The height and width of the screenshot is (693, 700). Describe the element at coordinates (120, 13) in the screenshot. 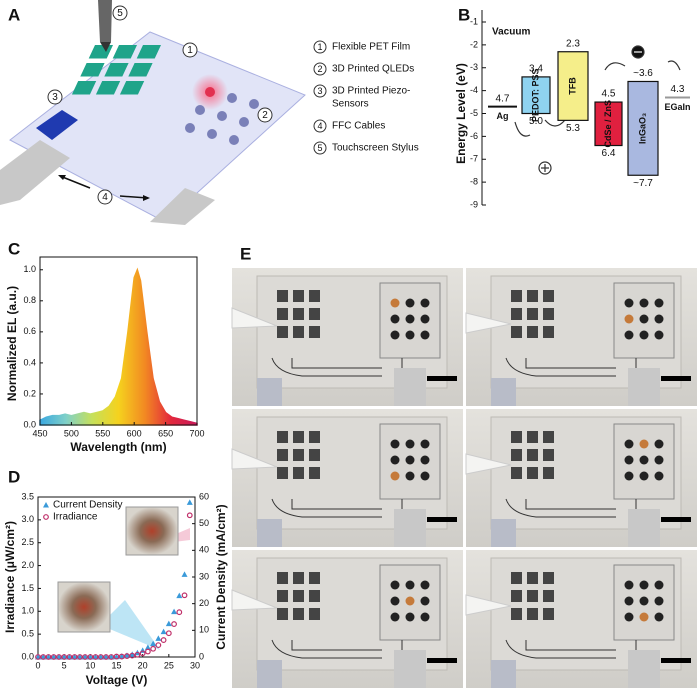

I see `marker-number: 5` at that location.